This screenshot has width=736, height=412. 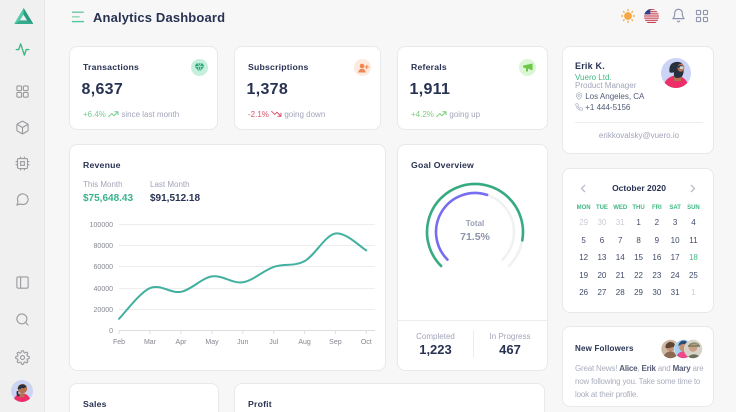 What do you see at coordinates (212, 342) in the screenshot?
I see `svg-text: May` at bounding box center [212, 342].